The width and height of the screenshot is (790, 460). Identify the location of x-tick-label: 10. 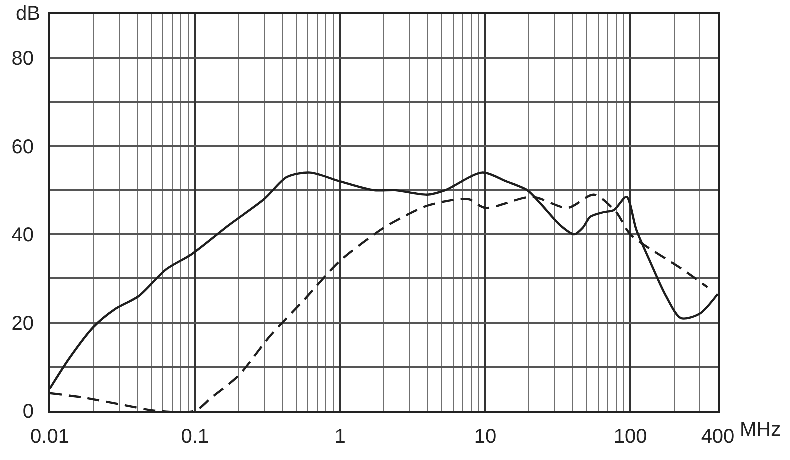
(485, 437).